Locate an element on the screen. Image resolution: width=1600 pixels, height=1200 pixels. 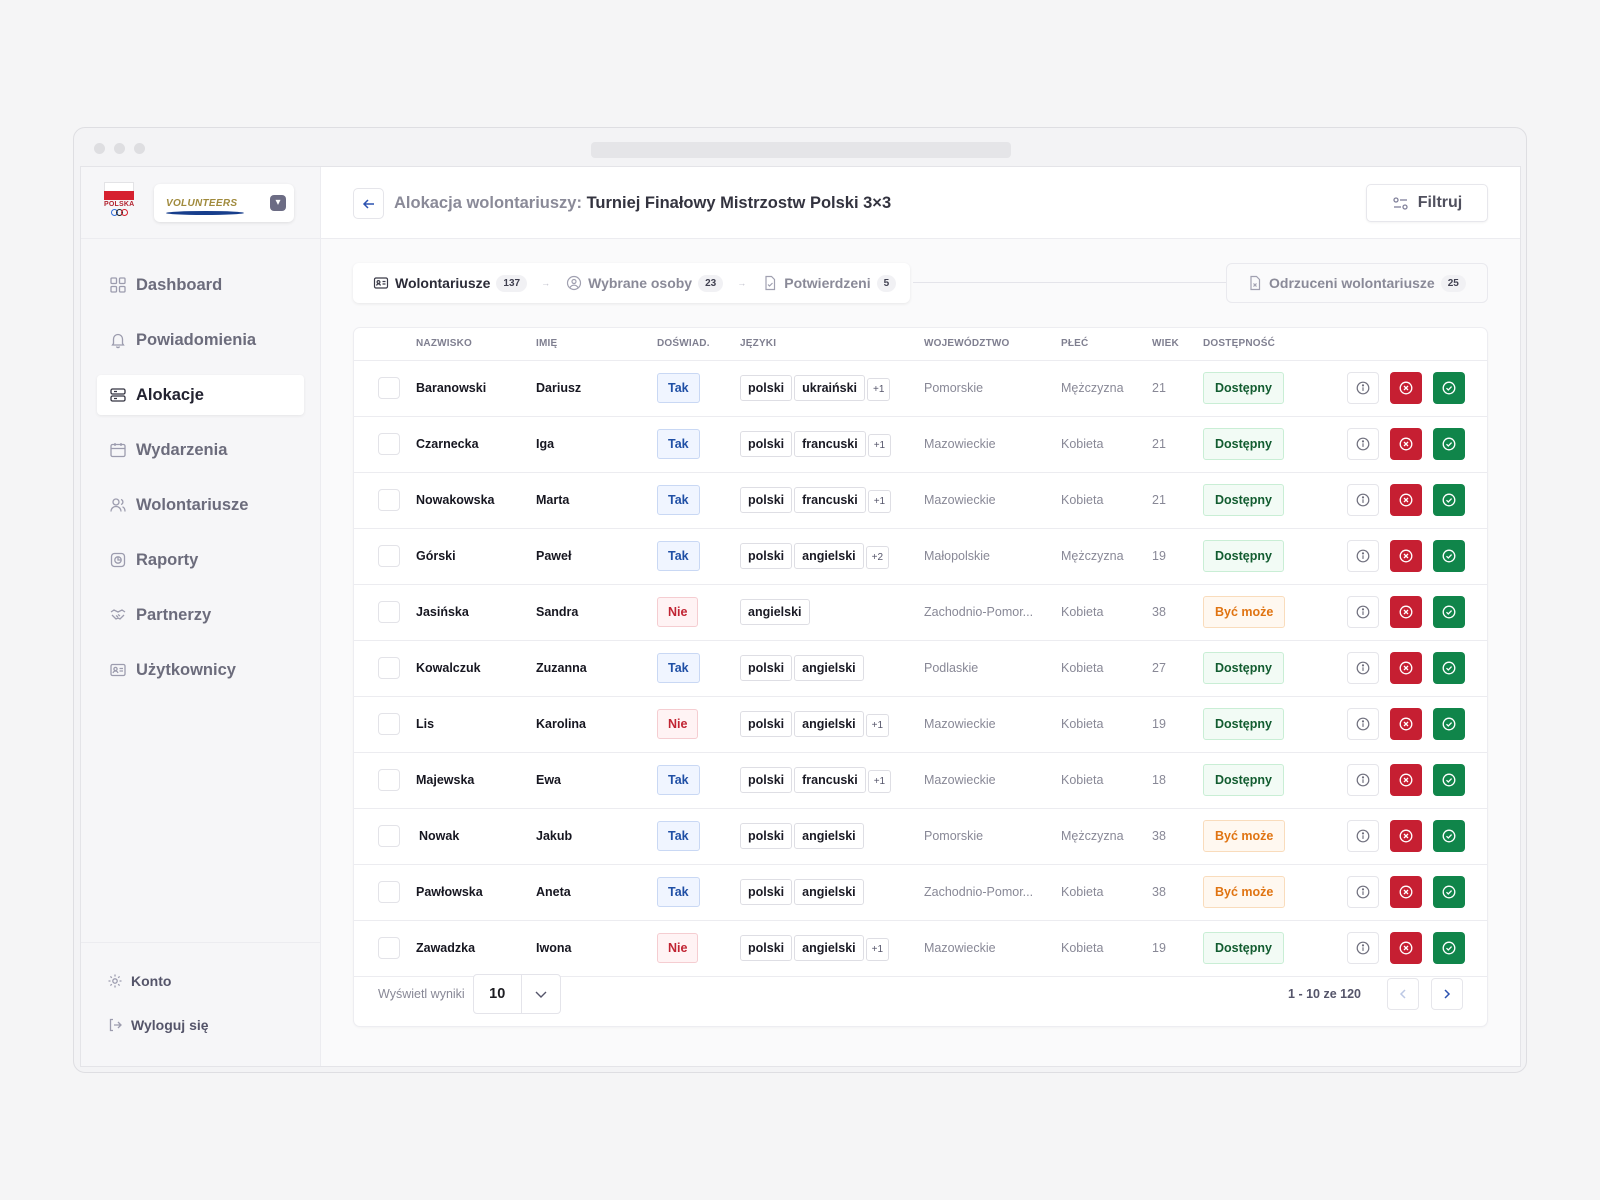
info-icon is located at coordinates (1363, 836).